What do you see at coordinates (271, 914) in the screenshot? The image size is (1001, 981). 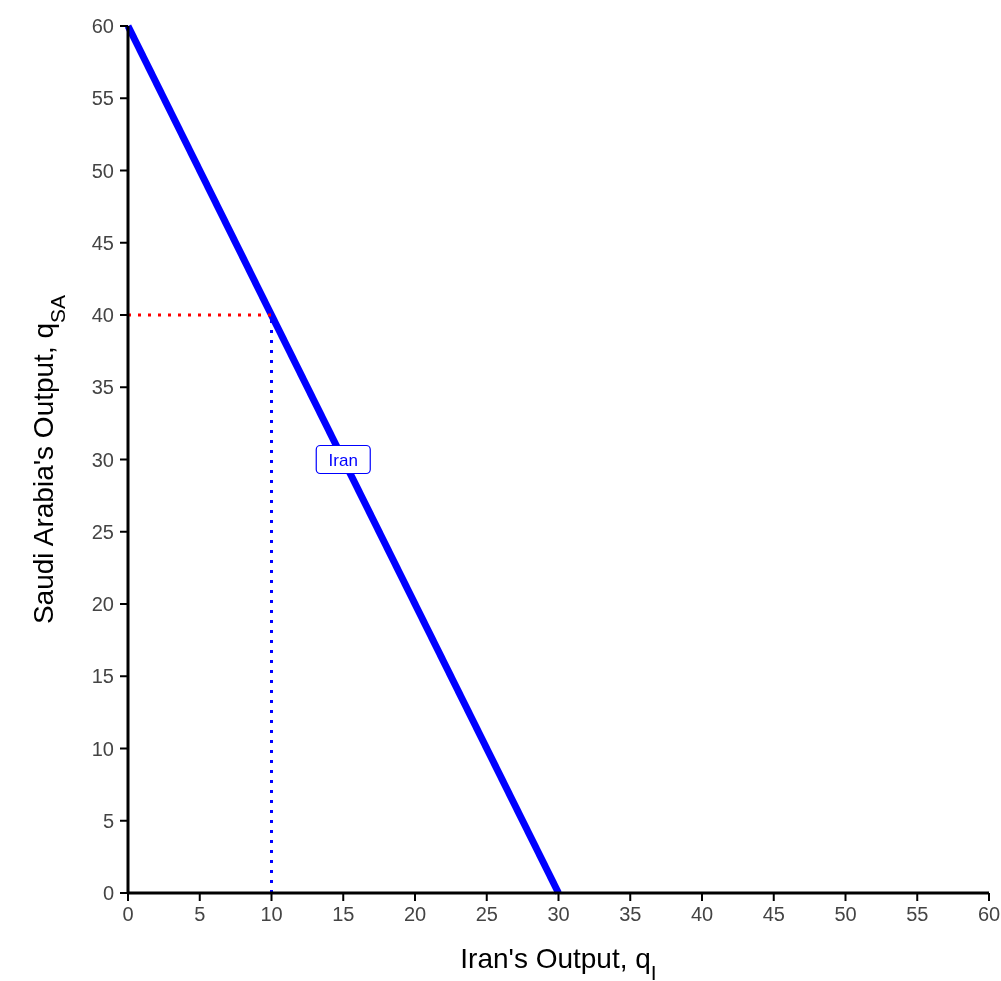 I see `x-tick-label: 10` at bounding box center [271, 914].